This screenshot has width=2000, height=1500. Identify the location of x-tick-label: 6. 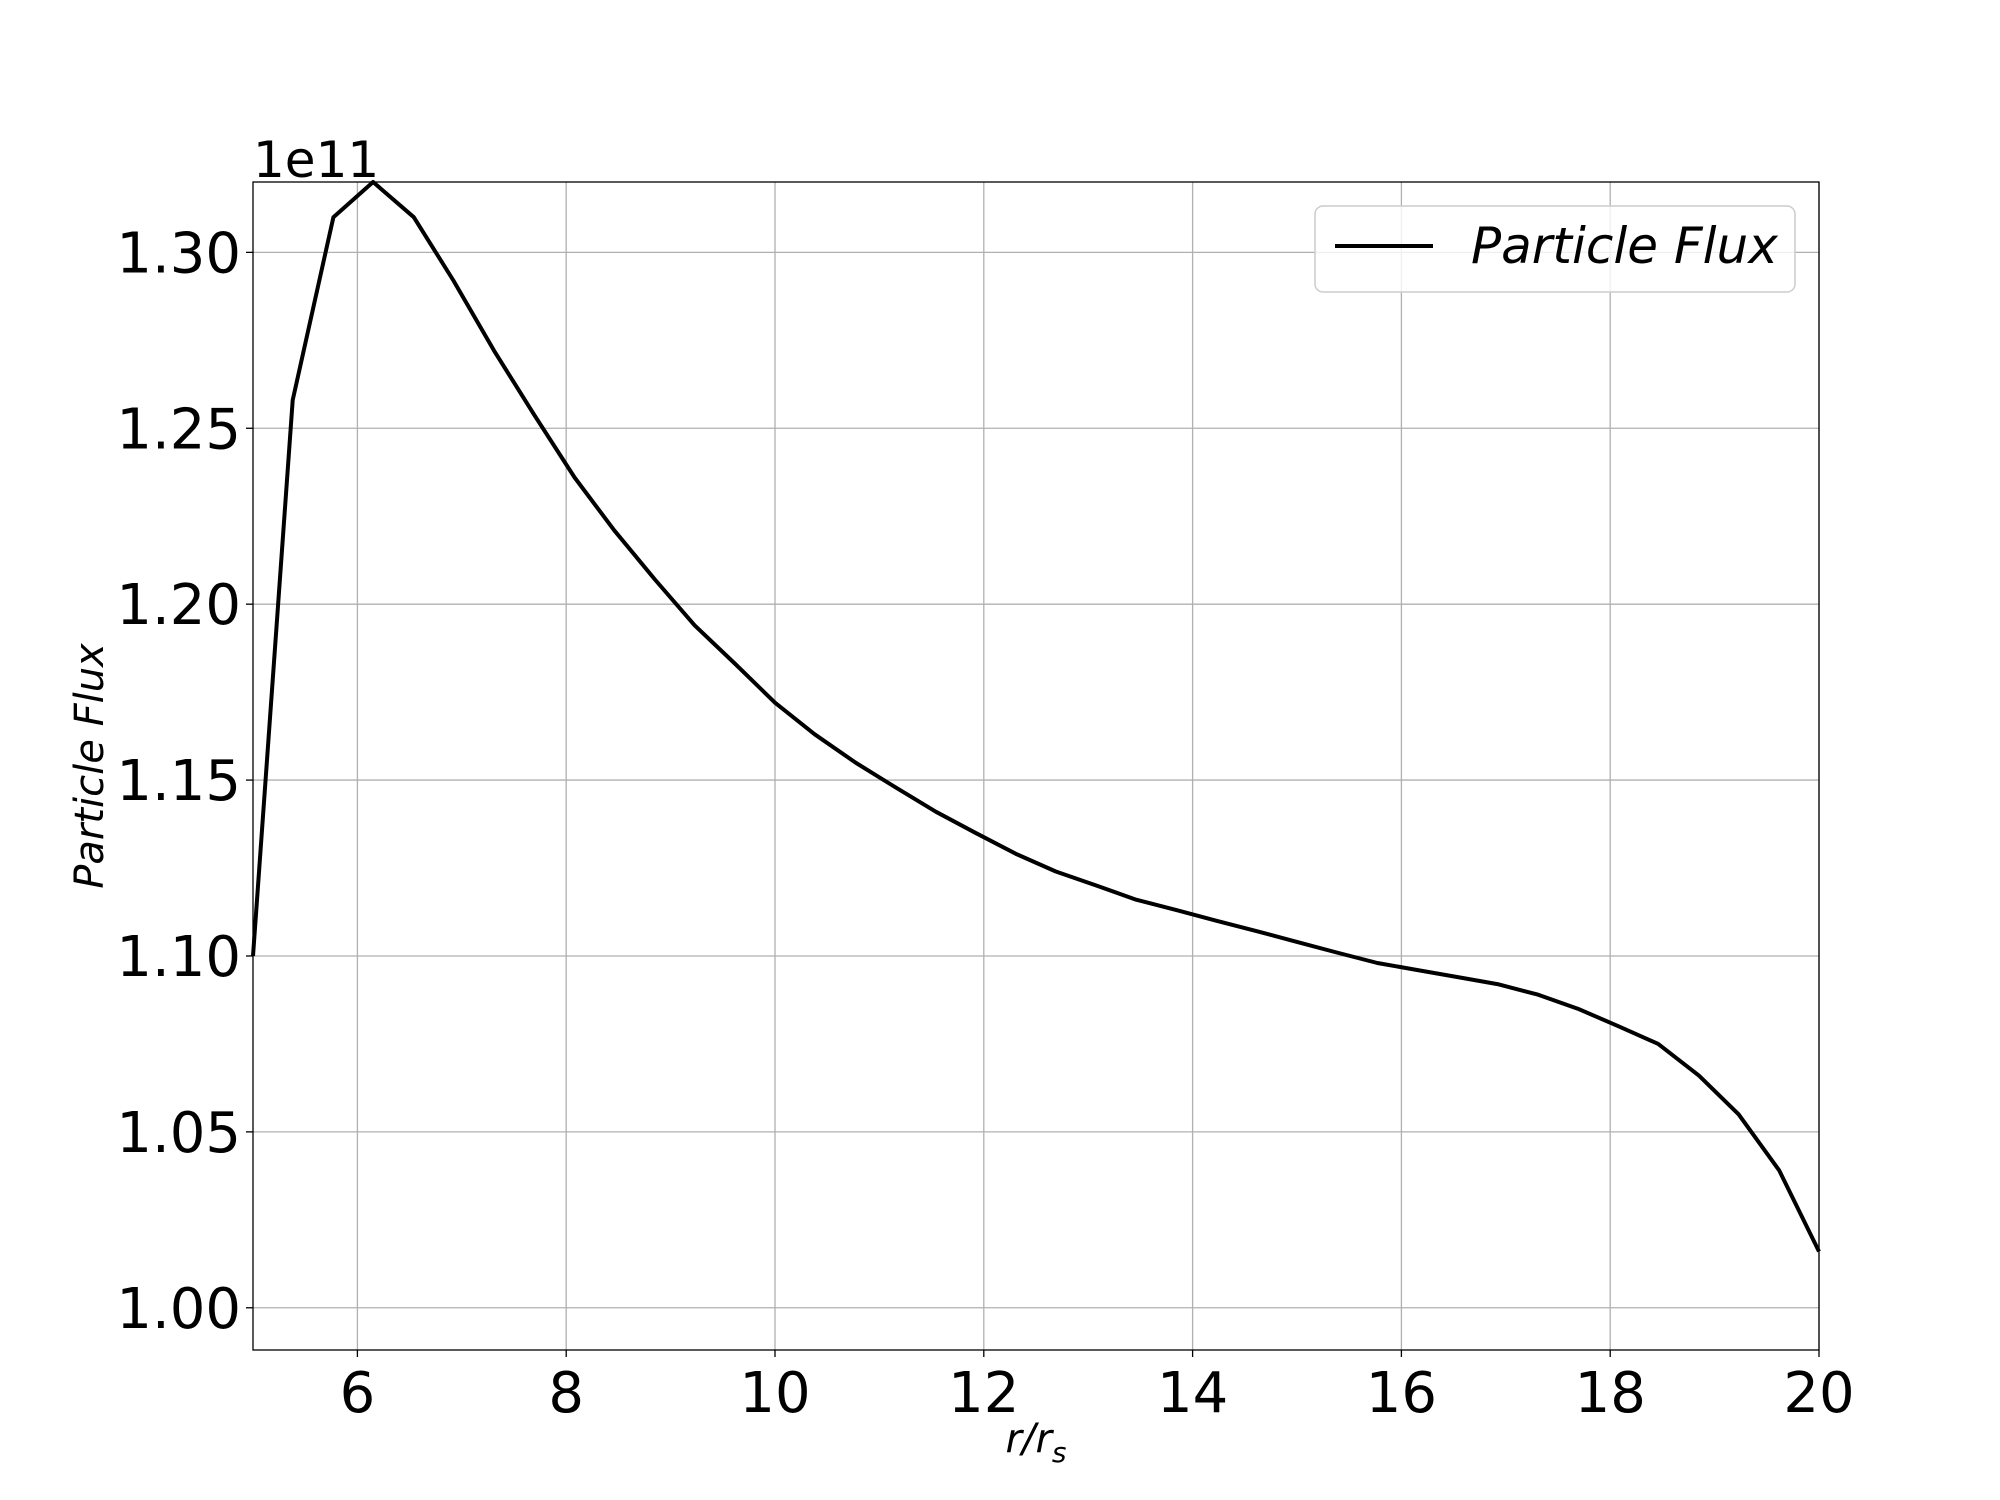
(358, 1393).